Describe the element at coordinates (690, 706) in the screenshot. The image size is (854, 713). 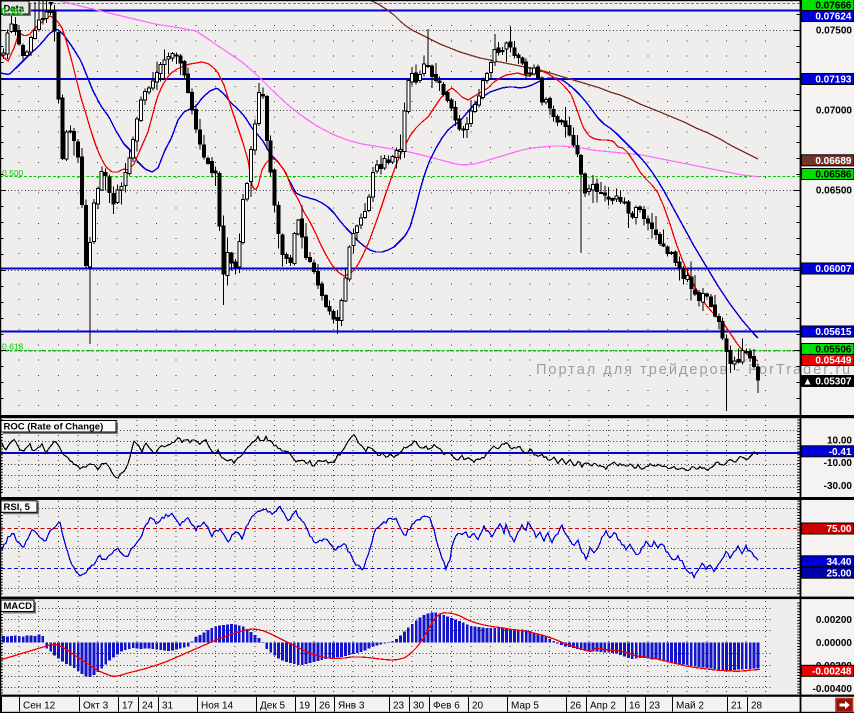
I see `svg-text: Май 2` at that location.